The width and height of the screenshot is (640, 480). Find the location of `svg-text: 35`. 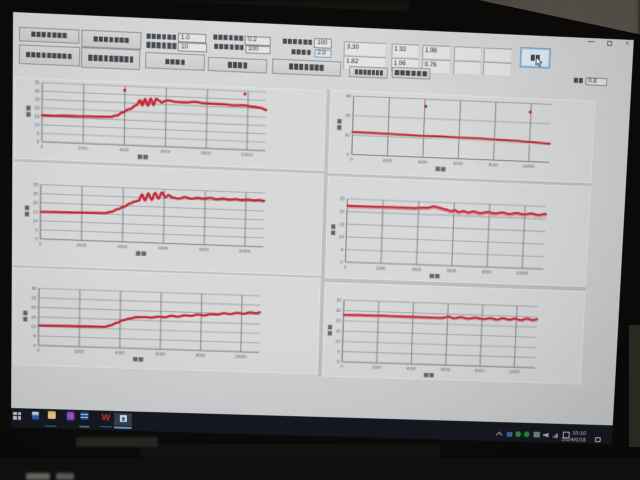

svg-text: 35 is located at coordinates (37, 82).